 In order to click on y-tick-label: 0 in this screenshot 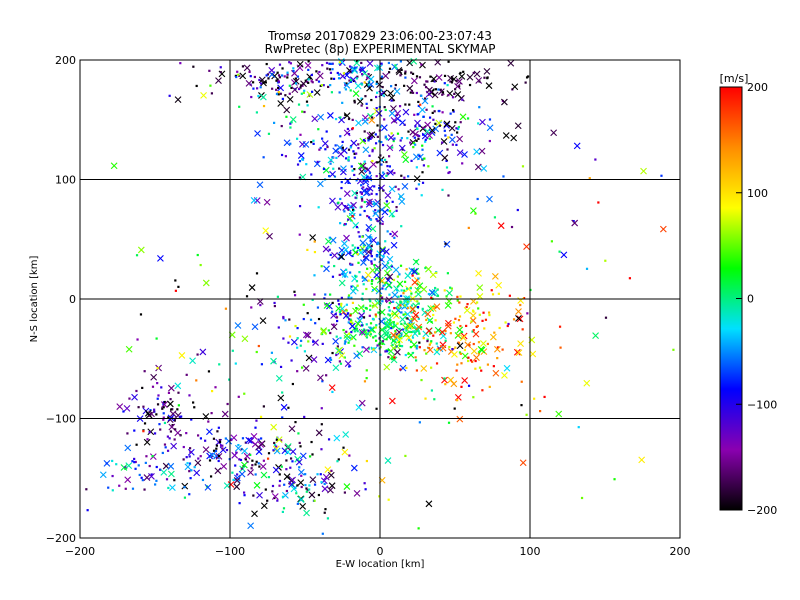, I will do `click(72, 299)`.